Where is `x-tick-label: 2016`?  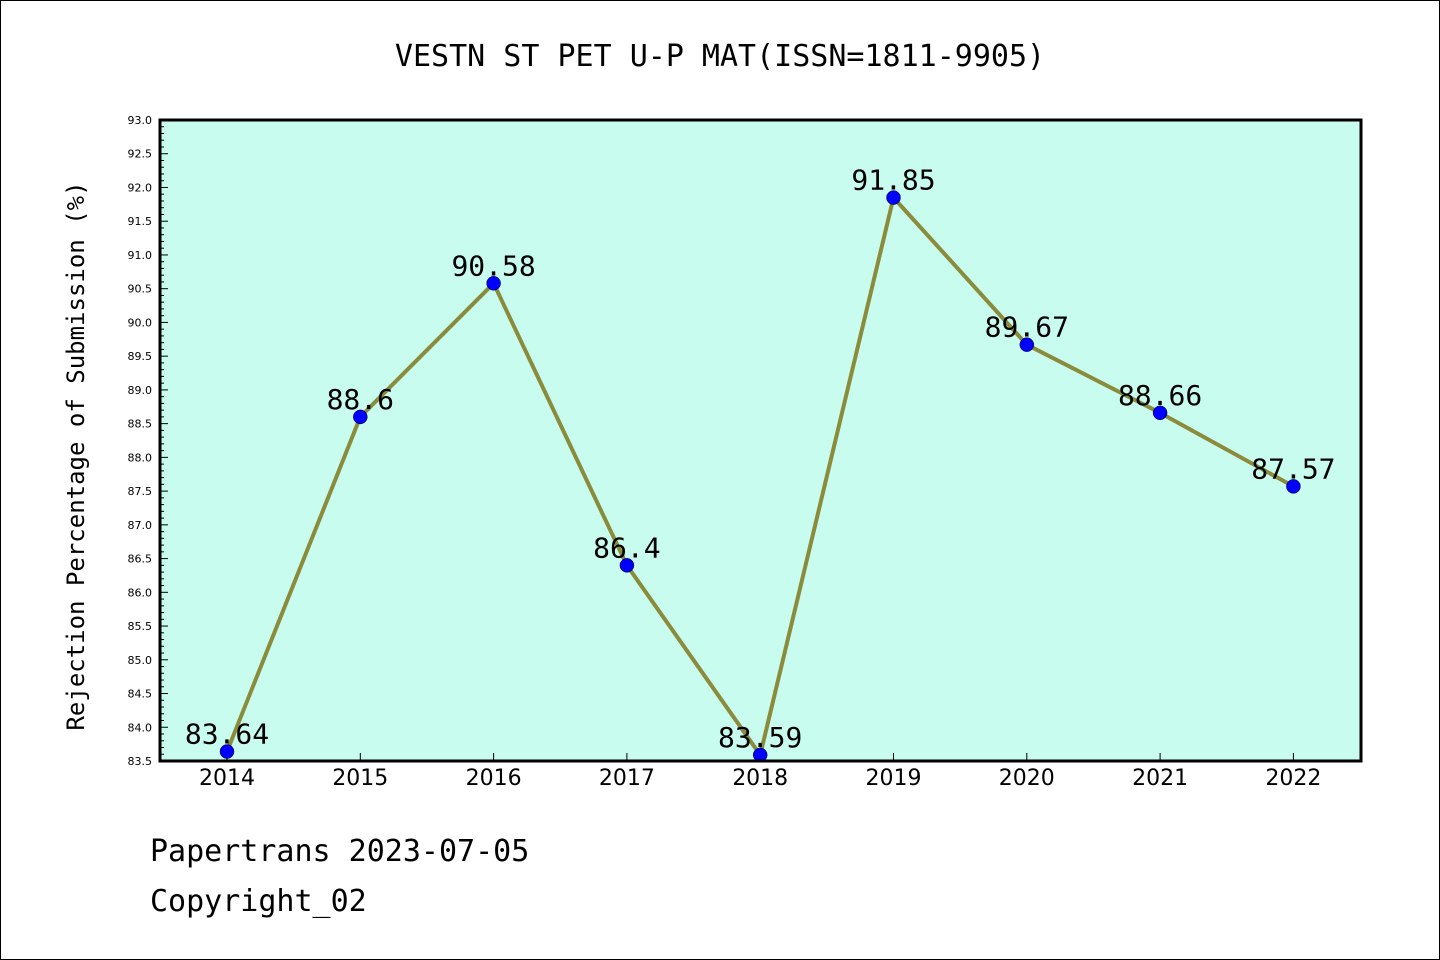 x-tick-label: 2016 is located at coordinates (494, 778).